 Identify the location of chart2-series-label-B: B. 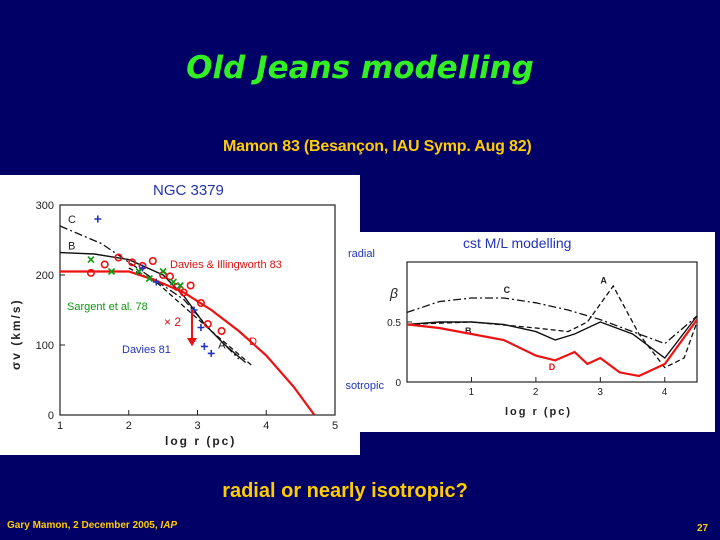
(468, 331).